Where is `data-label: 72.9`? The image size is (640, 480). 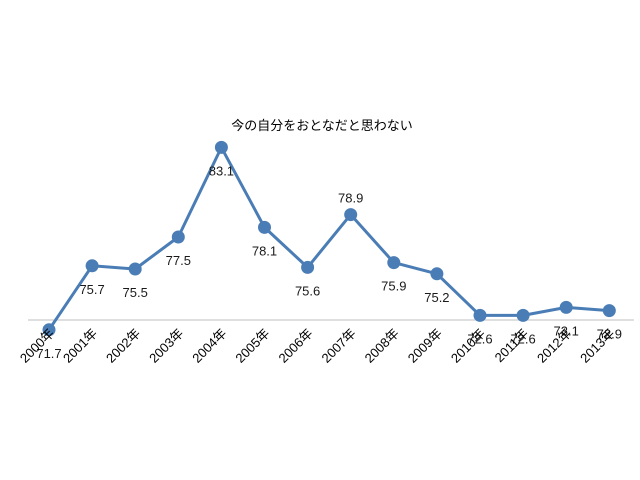 data-label: 72.9 is located at coordinates (609, 334).